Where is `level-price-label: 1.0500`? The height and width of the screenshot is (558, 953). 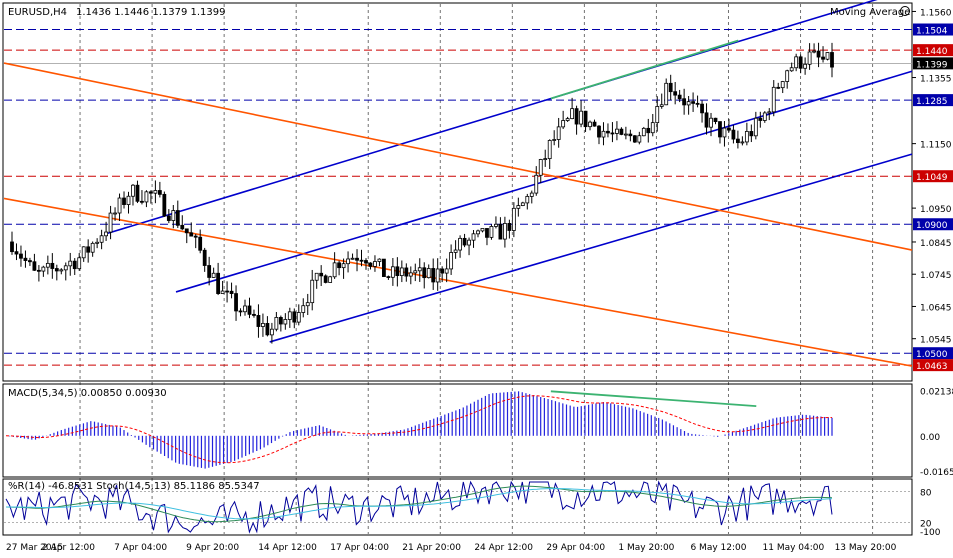
level-price-label: 1.0500 is located at coordinates (932, 355).